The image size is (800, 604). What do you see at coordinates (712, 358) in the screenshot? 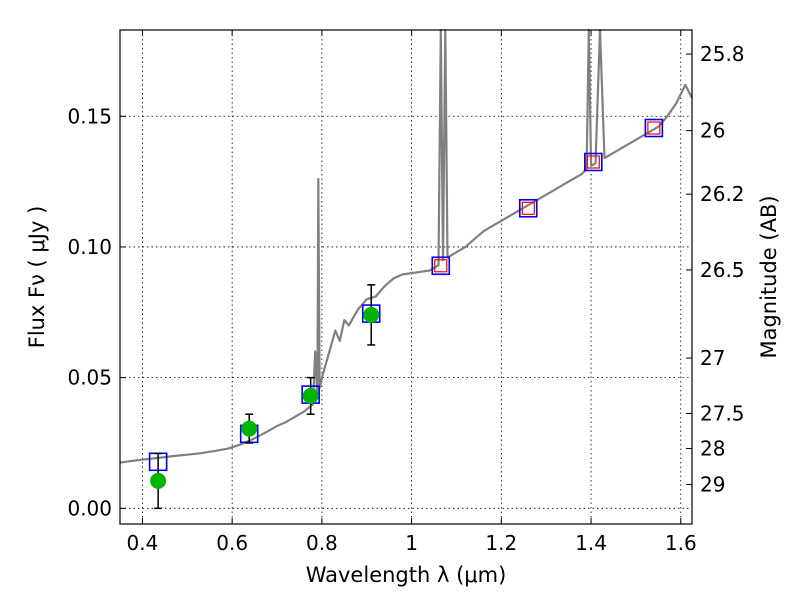
I see `right-tick-label: 27` at bounding box center [712, 358].